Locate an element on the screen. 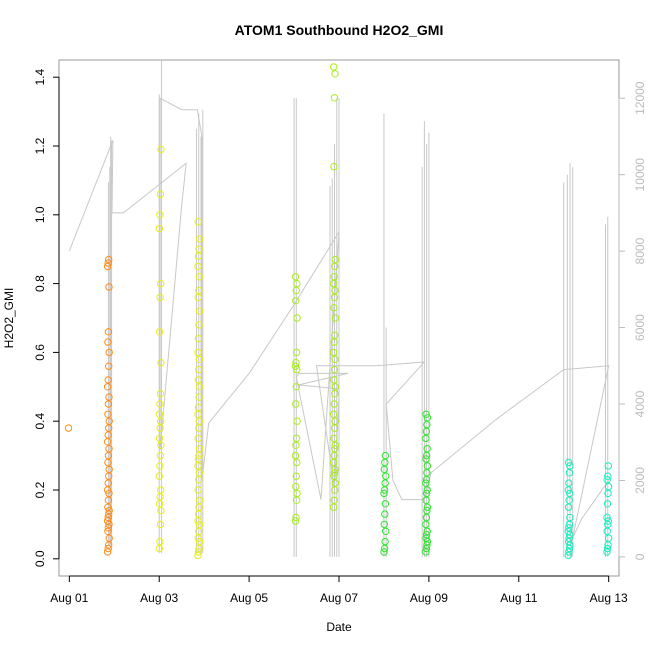  y2-tick-label-0: 0 is located at coordinates (640, 556).